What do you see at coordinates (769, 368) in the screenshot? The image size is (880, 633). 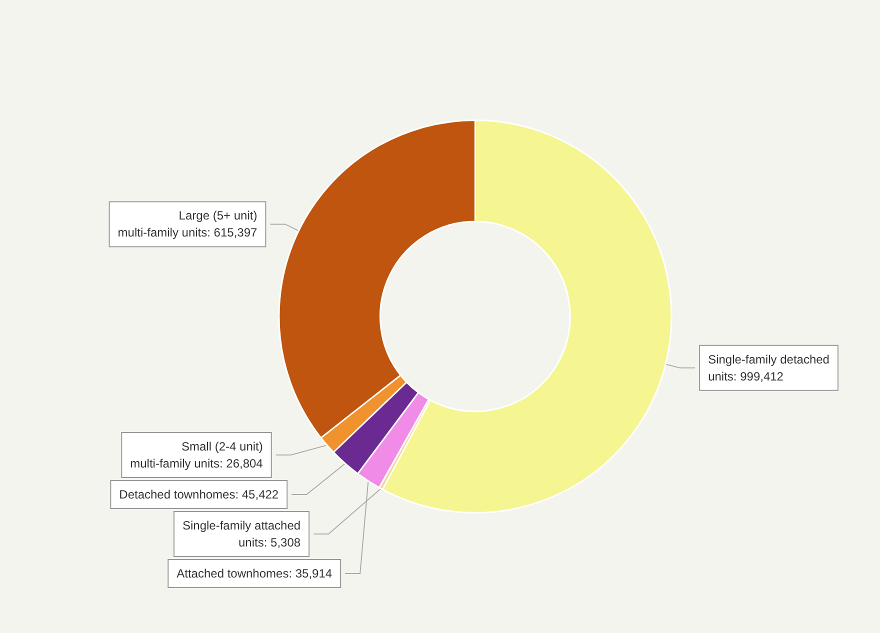 I see `slice-label: Single-family detached units: 999,412` at bounding box center [769, 368].